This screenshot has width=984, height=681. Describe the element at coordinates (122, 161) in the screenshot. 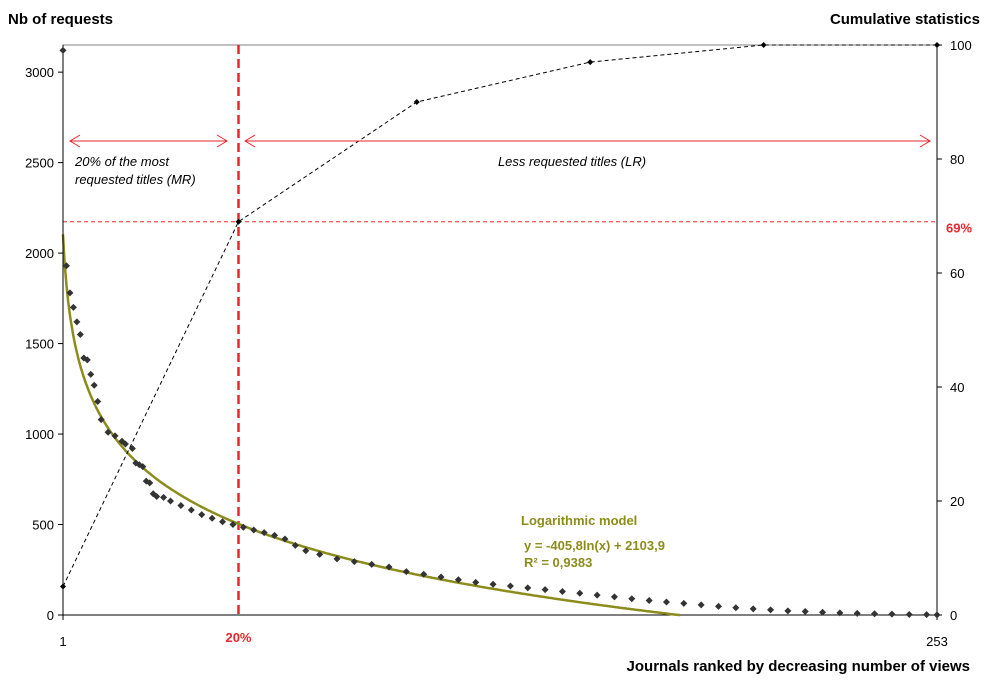

I see `mr-label-line1: 20% of the most` at that location.